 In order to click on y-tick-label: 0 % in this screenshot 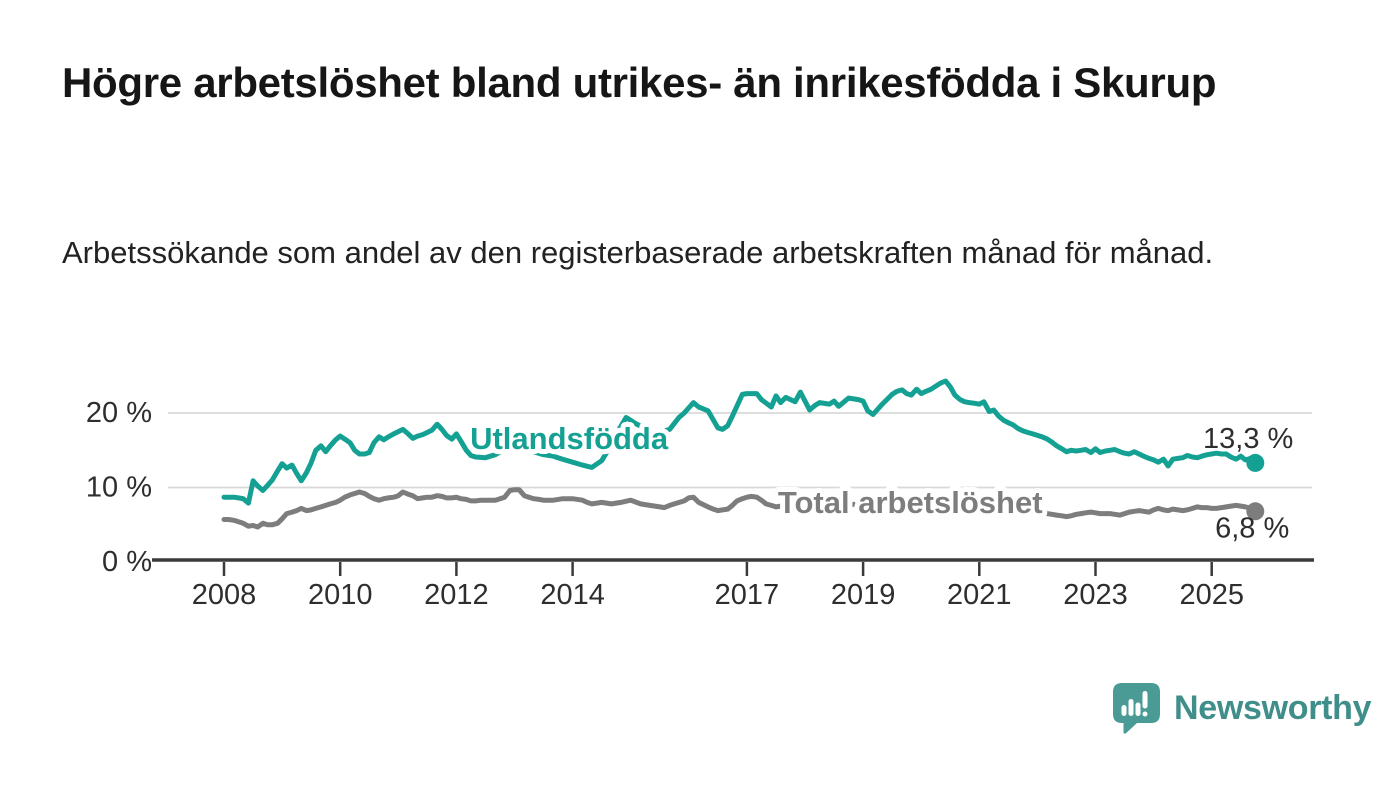, I will do `click(127, 562)`.